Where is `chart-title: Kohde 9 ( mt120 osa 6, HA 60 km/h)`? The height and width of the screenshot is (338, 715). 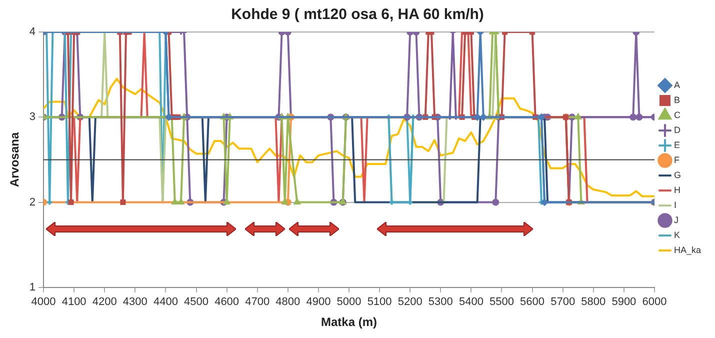
chart-title: Kohde 9 ( mt120 osa 6, HA 60 km/h) is located at coordinates (357, 15).